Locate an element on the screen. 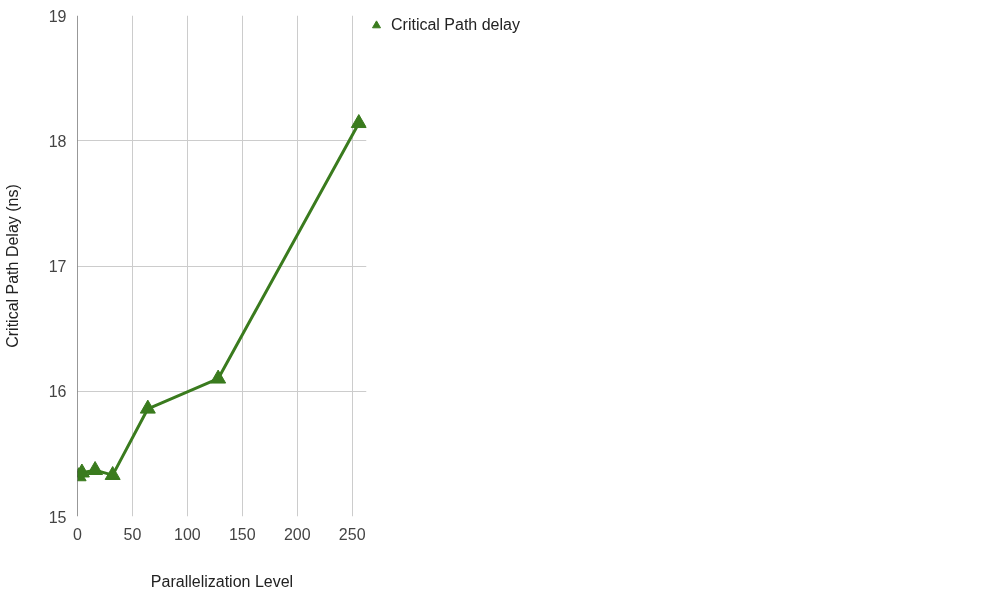 Image resolution: width=1003 pixels, height=595 pixels. x-axis-title: Parallelization Level is located at coordinates (222, 581).